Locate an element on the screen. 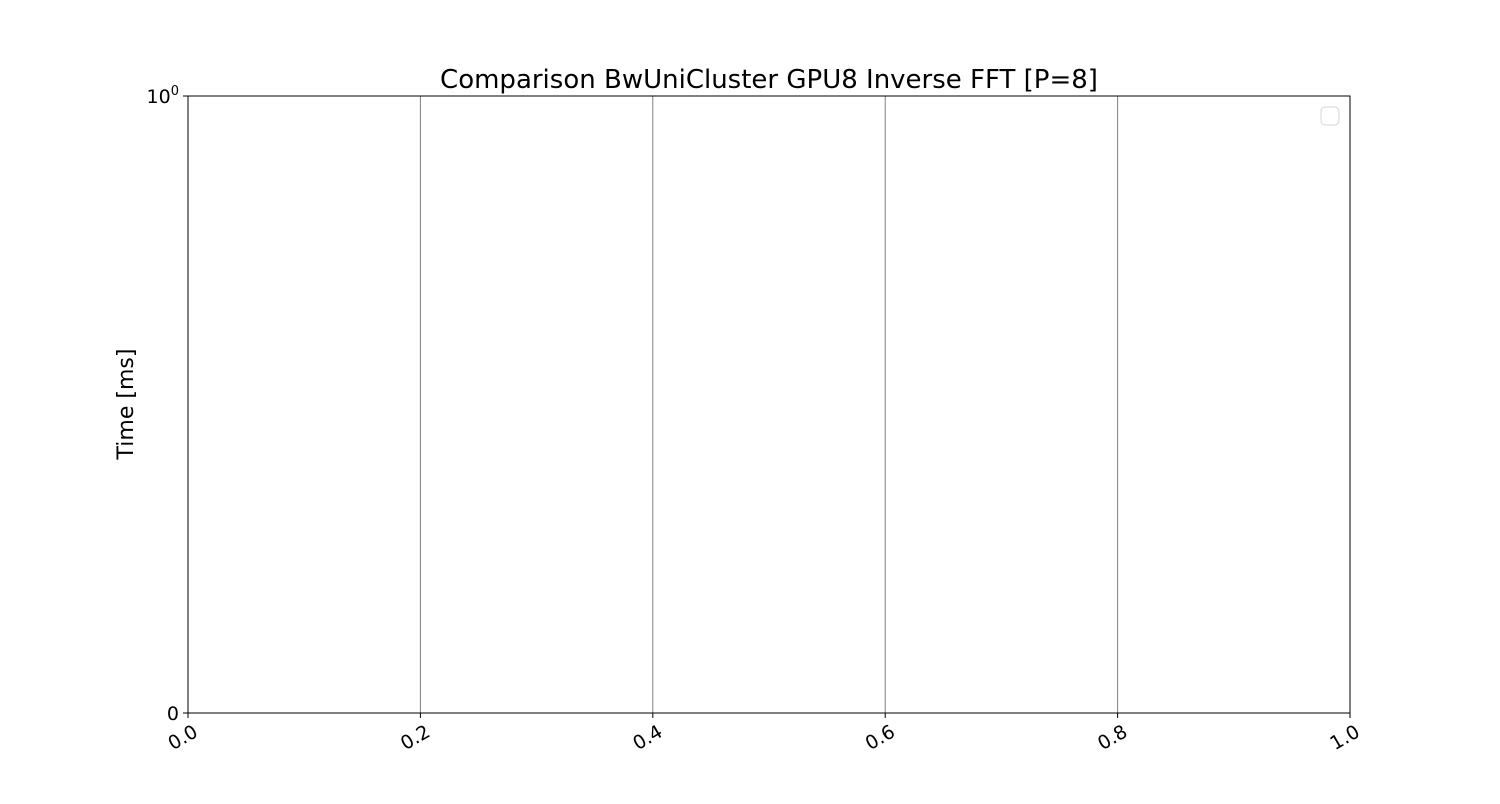 This screenshot has height=804, width=1500. x-tick-label: 1.0 is located at coordinates (1344, 738).